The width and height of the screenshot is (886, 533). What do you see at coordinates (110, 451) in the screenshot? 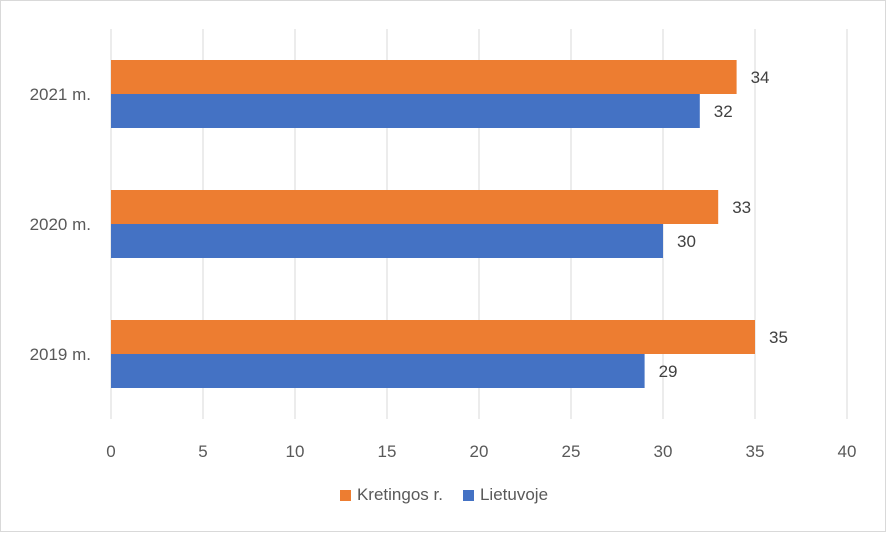
I see `x-tick-label: 0` at bounding box center [110, 451].